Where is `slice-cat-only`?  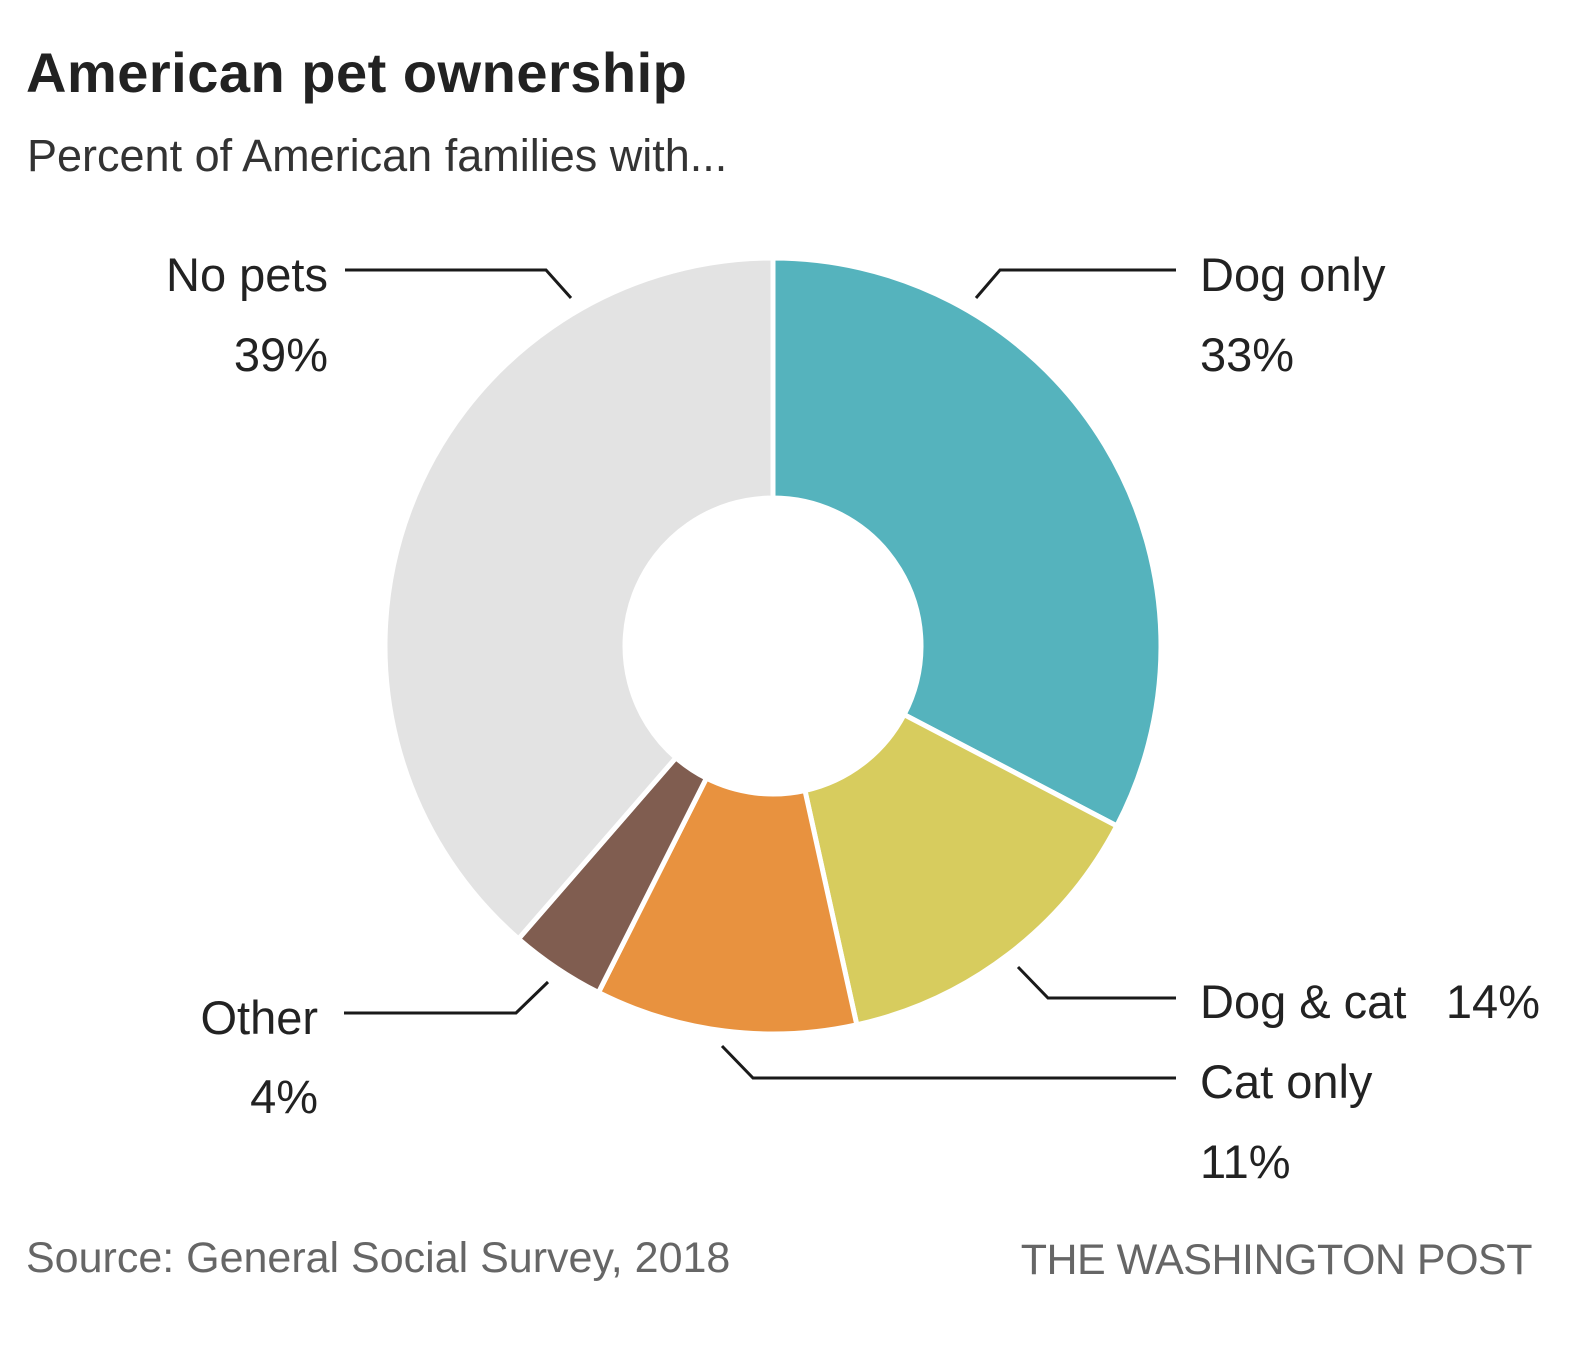
slice-cat-only is located at coordinates (727, 905).